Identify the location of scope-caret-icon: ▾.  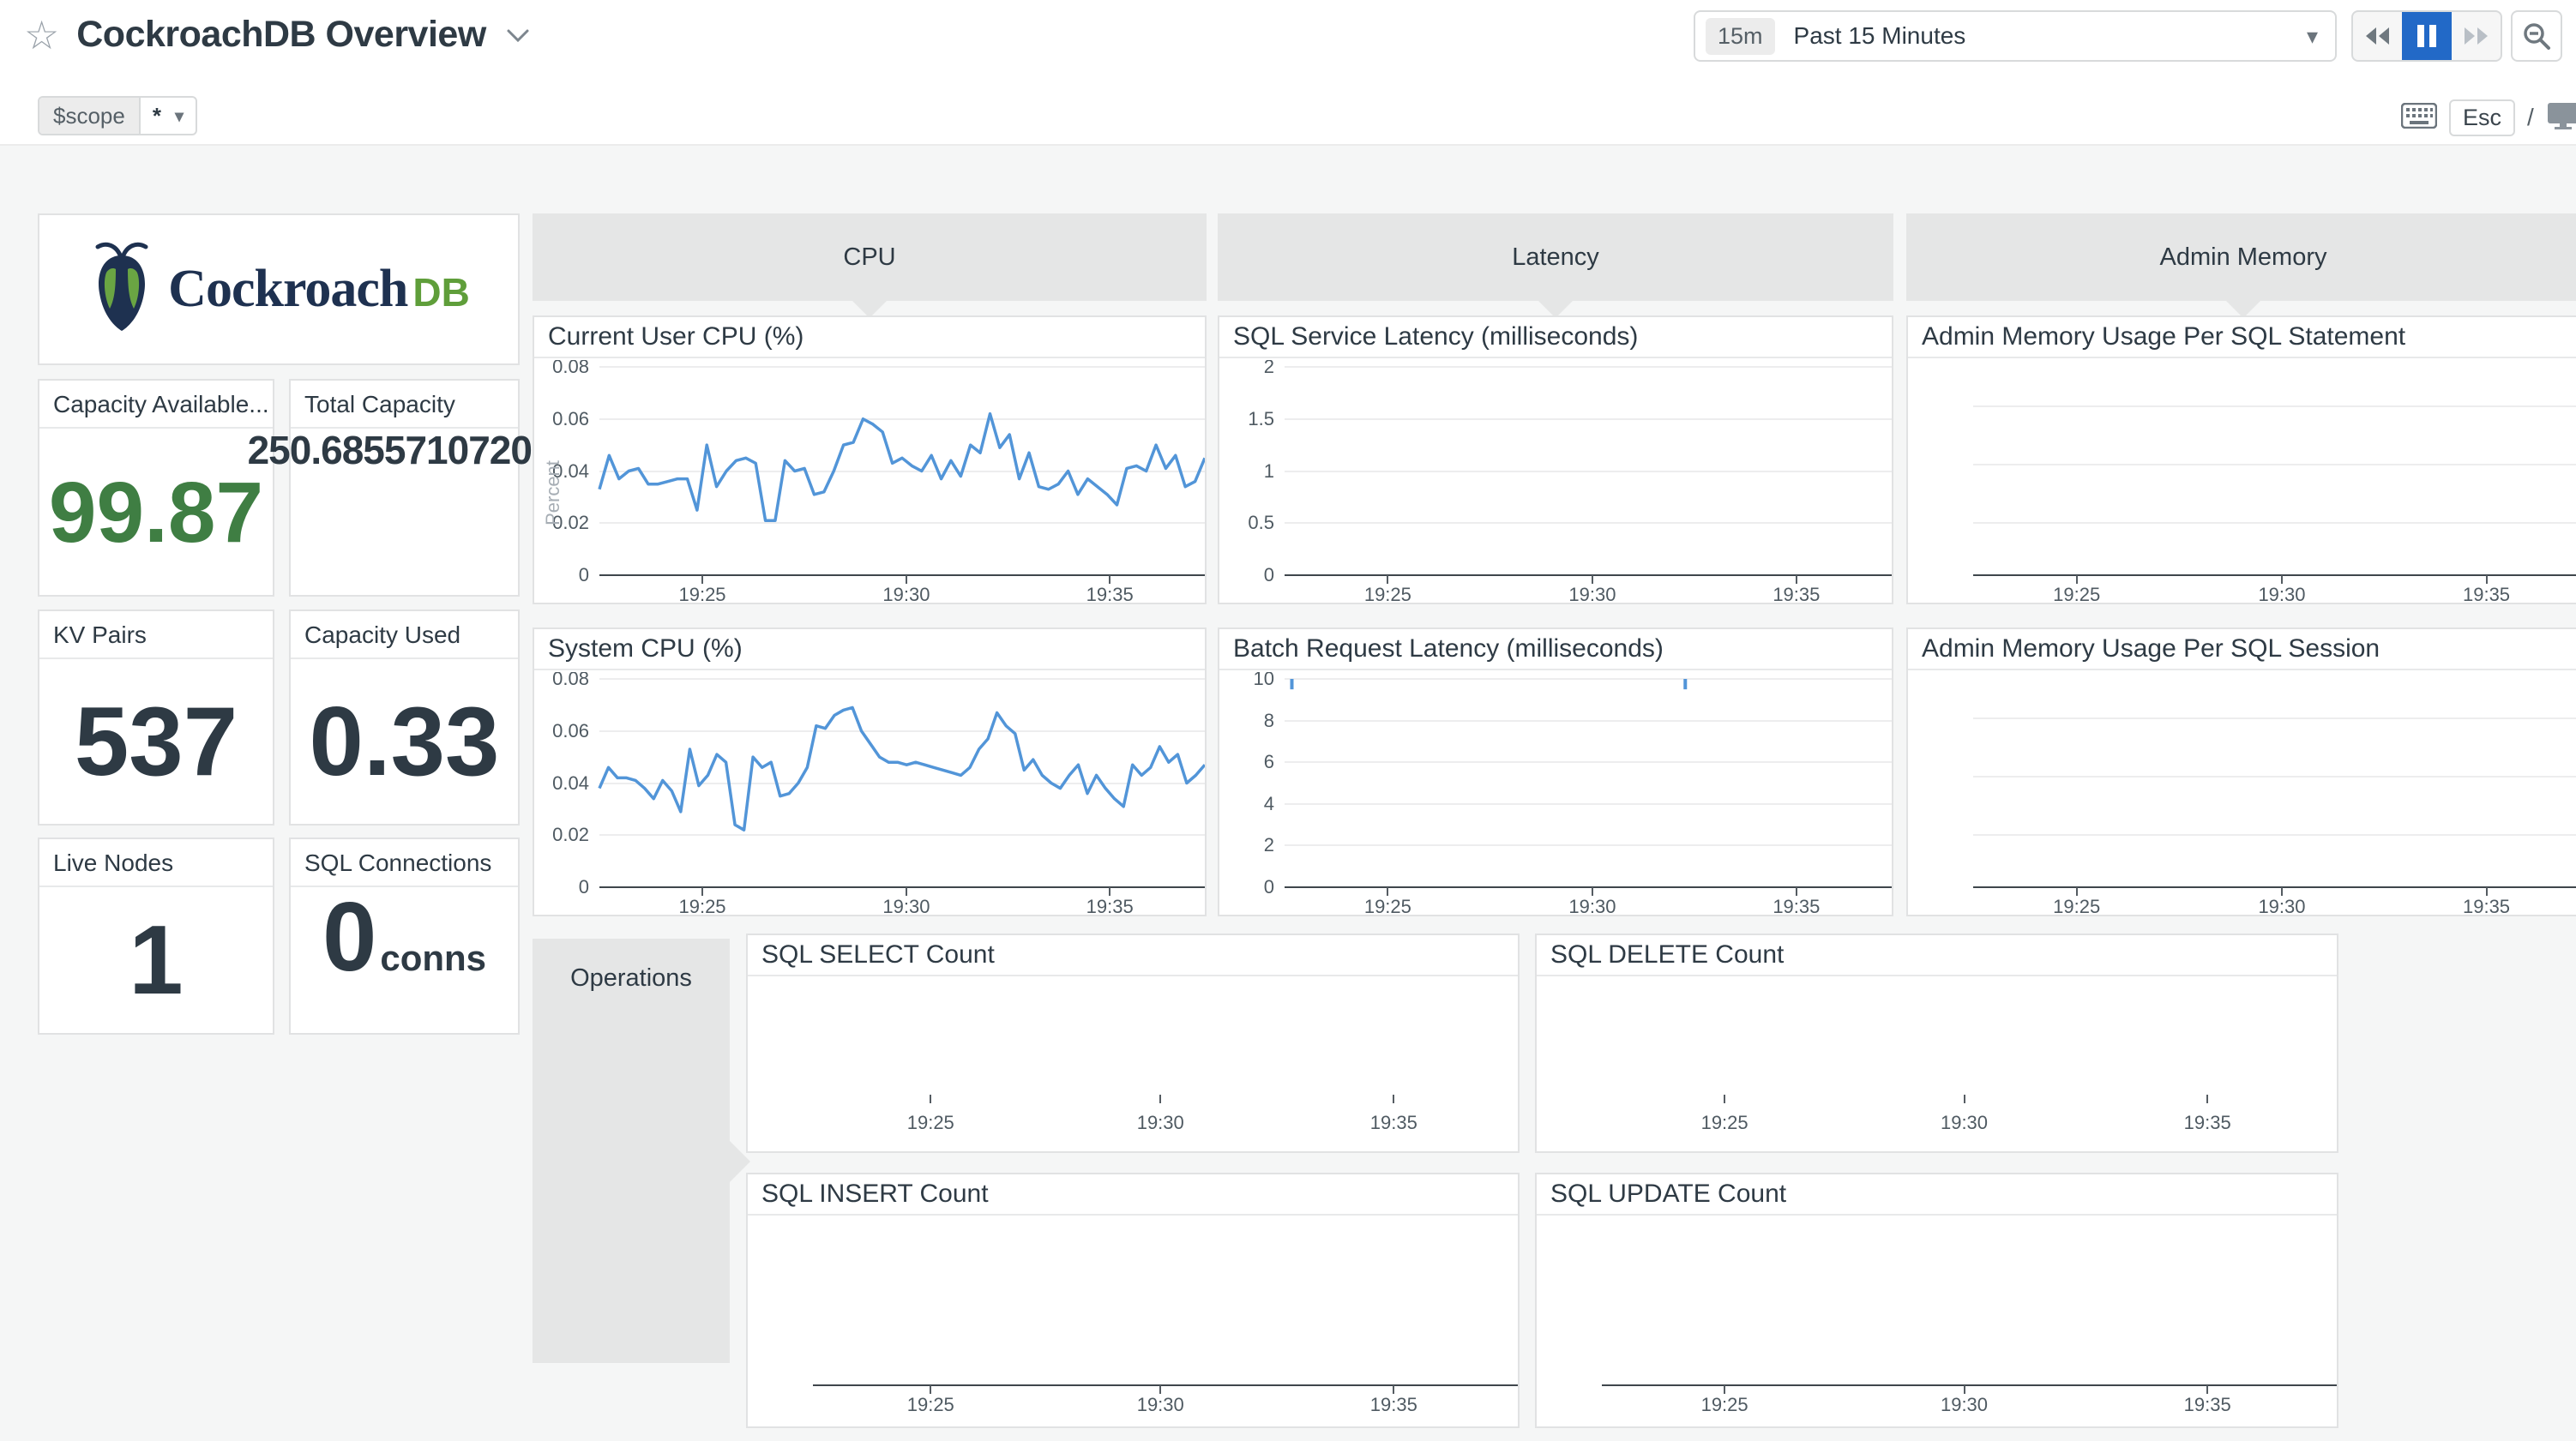
(179, 116).